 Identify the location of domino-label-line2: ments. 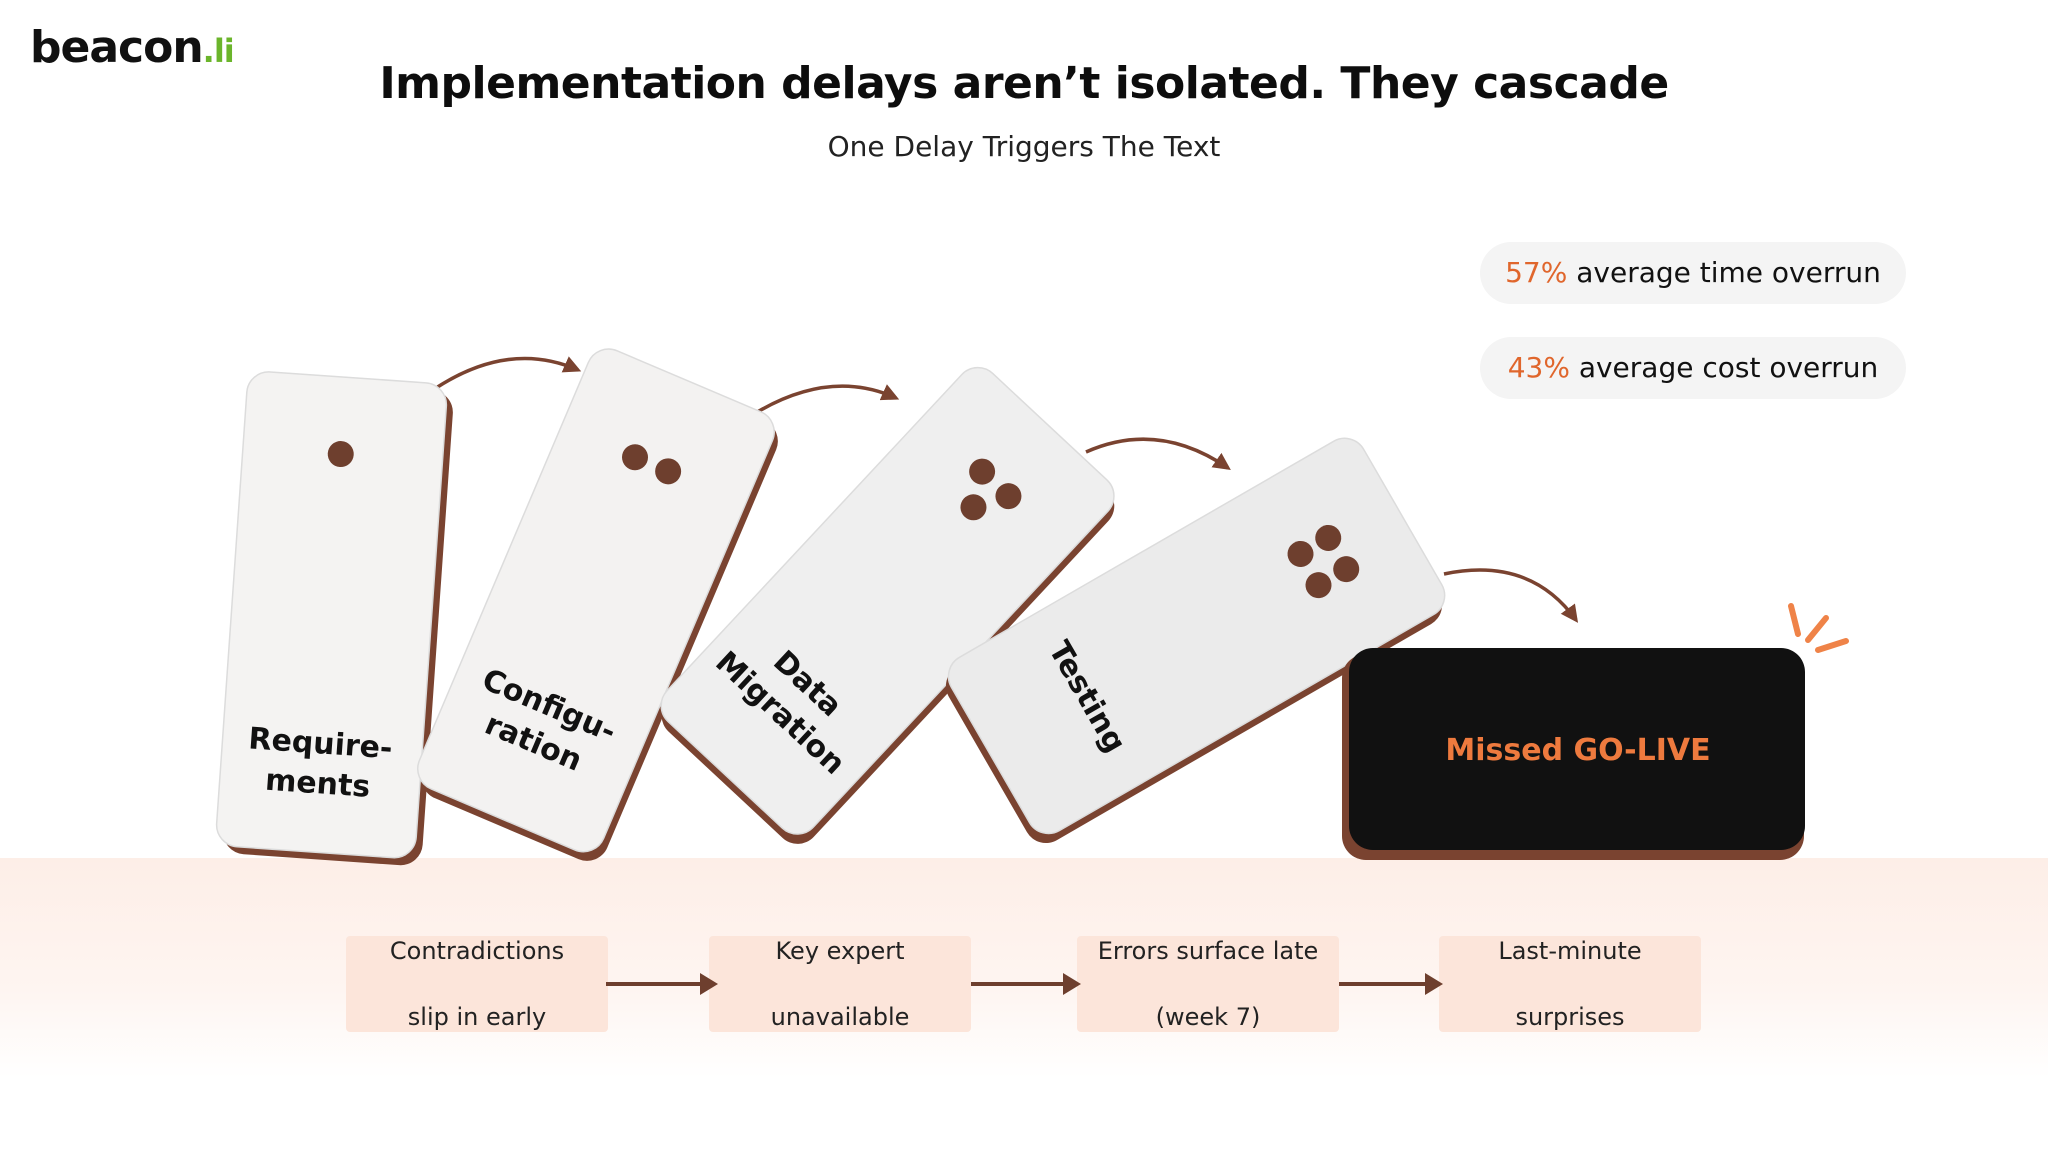
(317, 784).